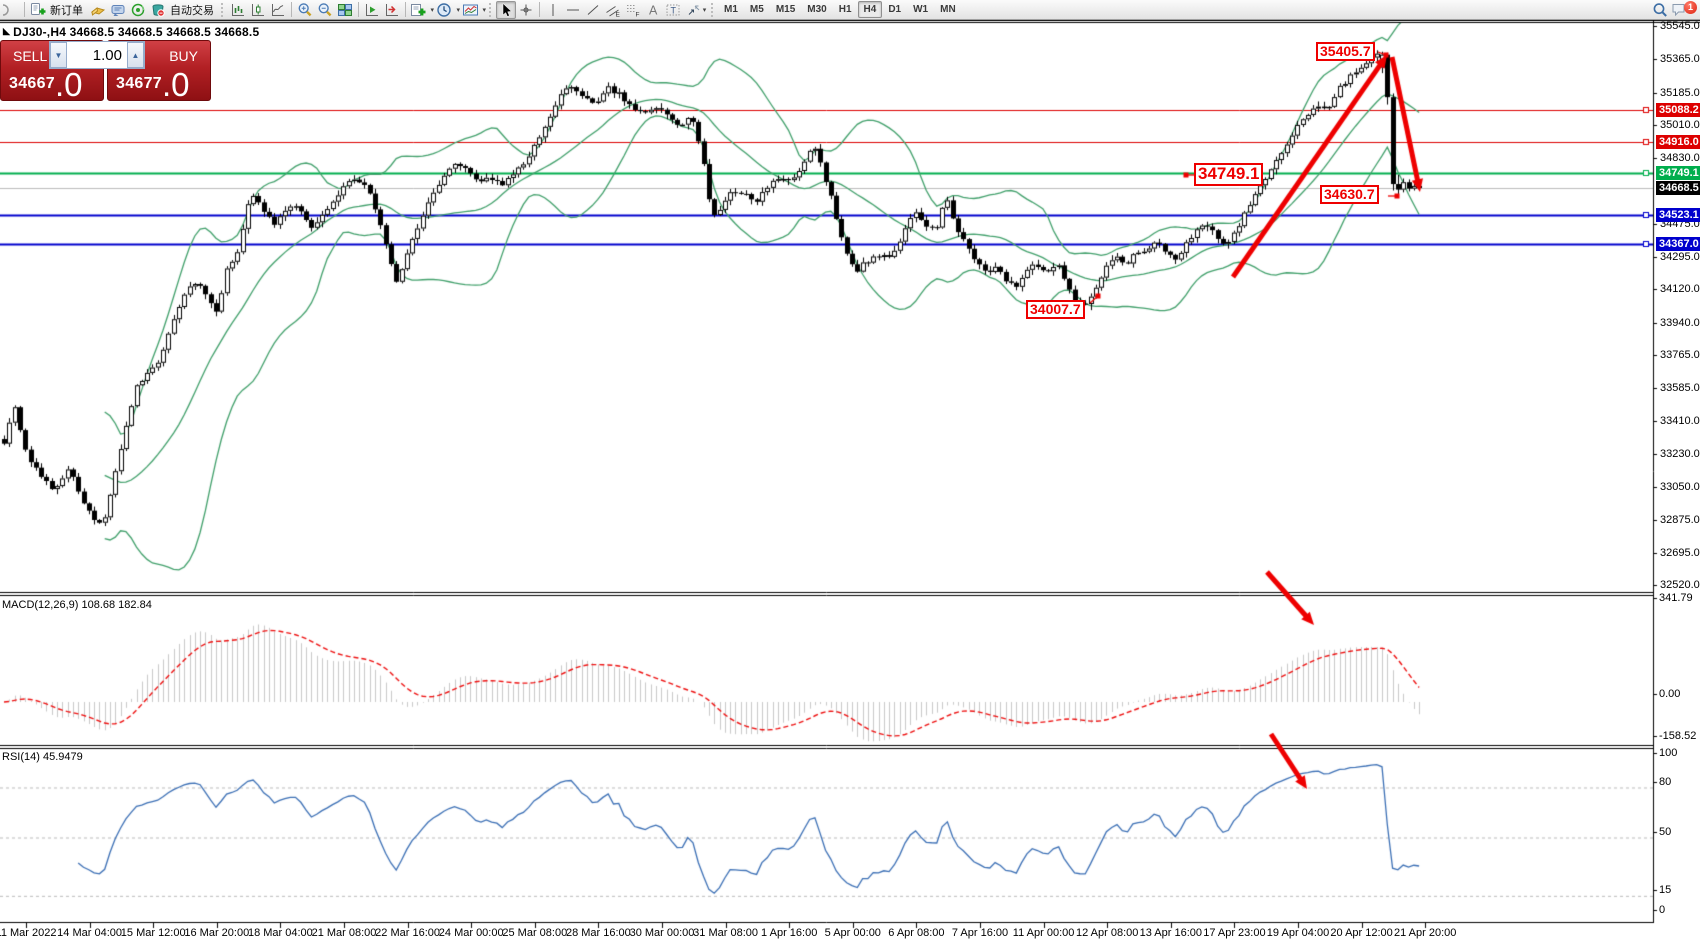 This screenshot has height=943, width=1700. I want to click on add-indicator-icon: ▾, so click(422, 10).